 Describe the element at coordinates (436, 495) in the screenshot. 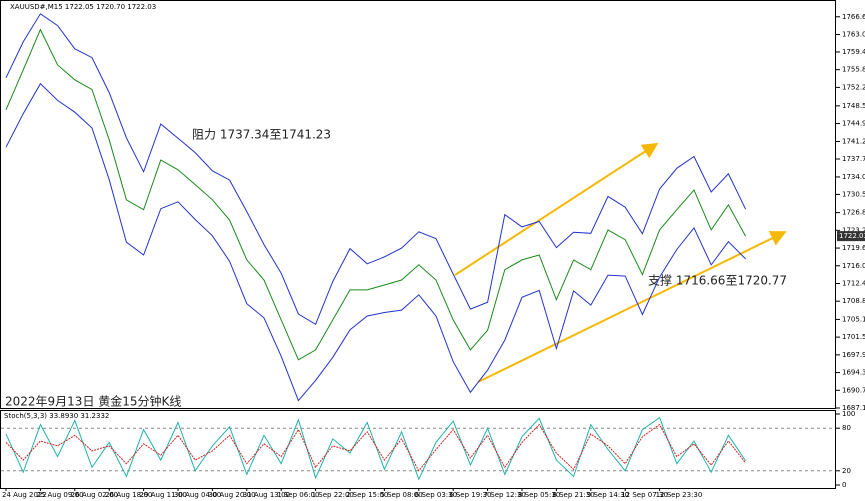

I see `x-tick-label: 6 Sep 03:30` at that location.